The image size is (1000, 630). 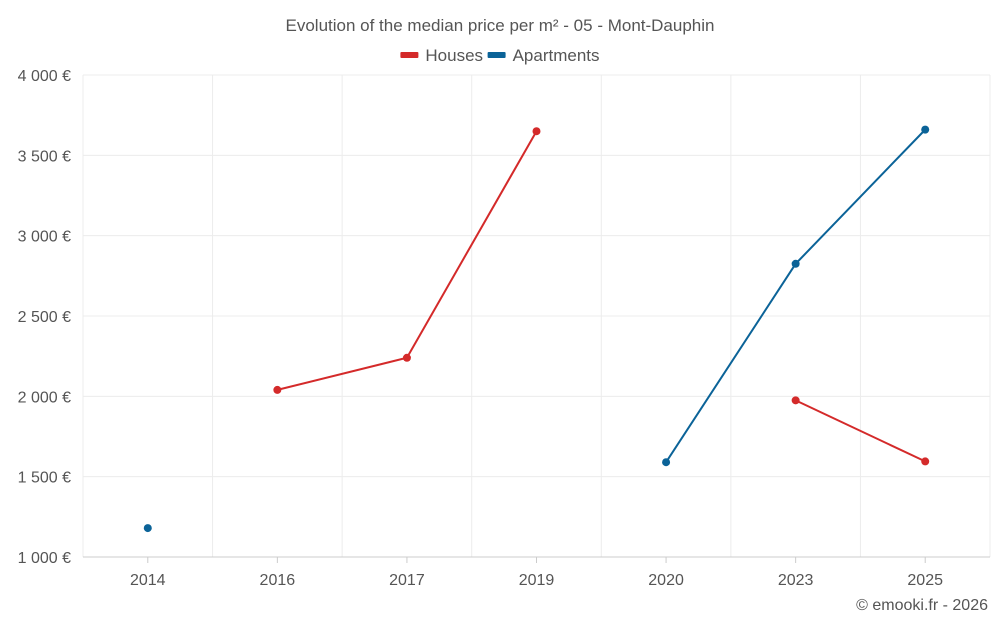 I want to click on x-tick-label: 2014, so click(x=148, y=580).